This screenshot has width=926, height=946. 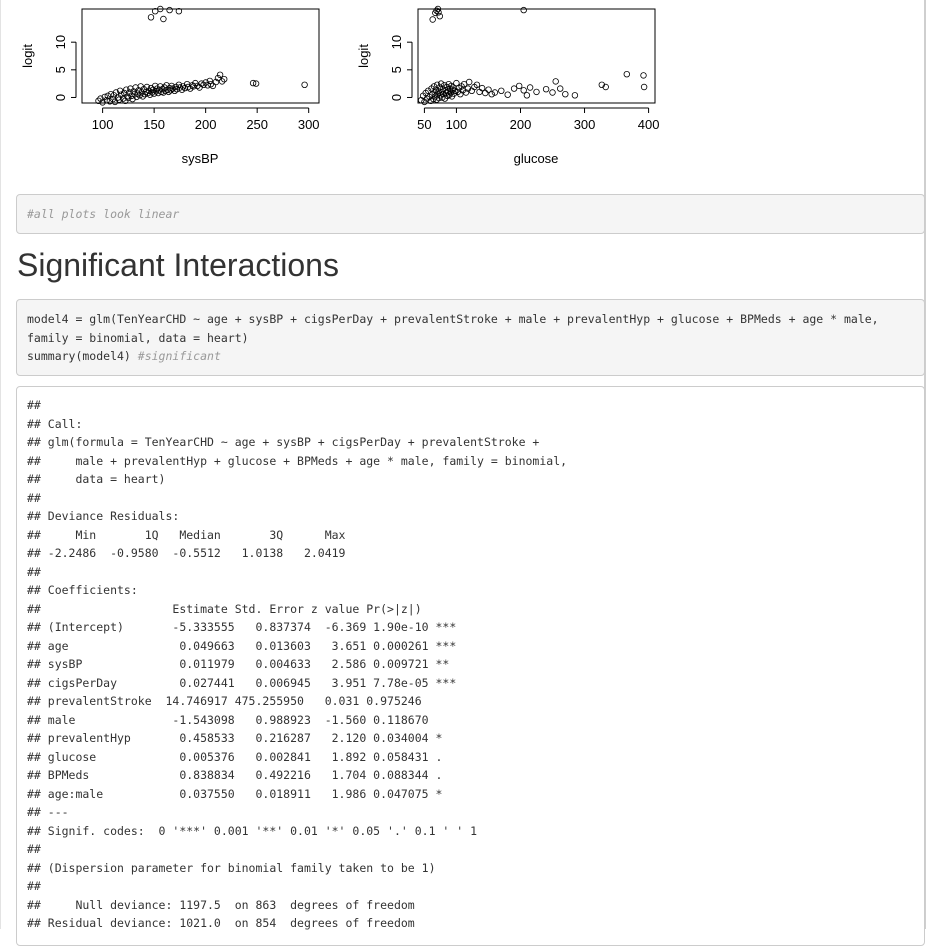 I want to click on output-line: ## Min 1Q Median 3Q Max, so click(x=193, y=534).